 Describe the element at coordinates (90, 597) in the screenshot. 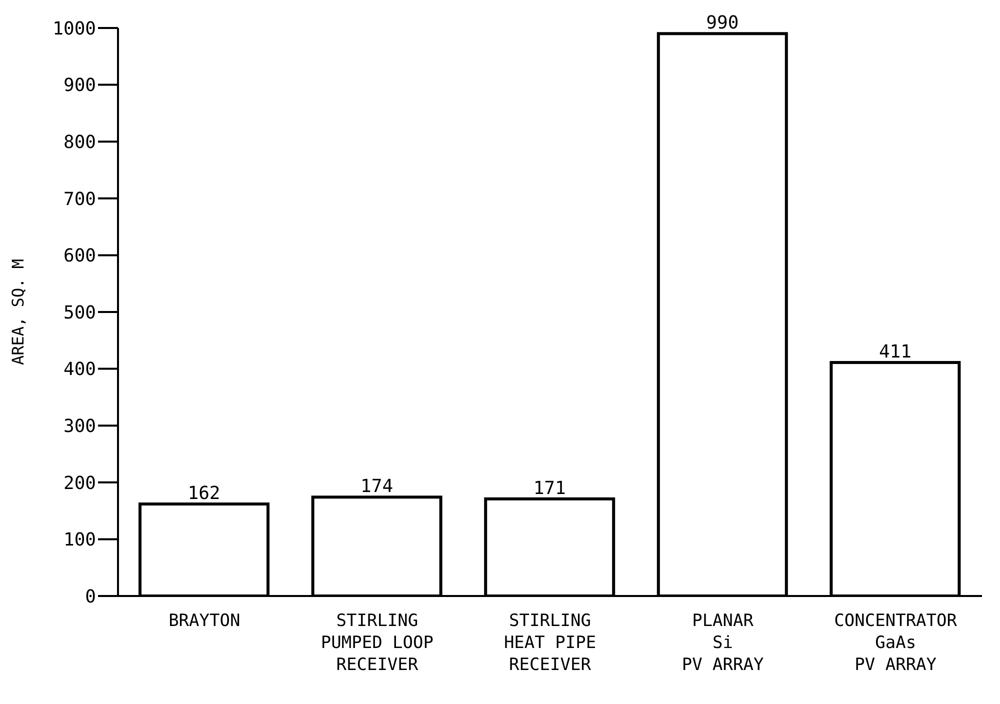

I see `y-tick-label: 0` at that location.